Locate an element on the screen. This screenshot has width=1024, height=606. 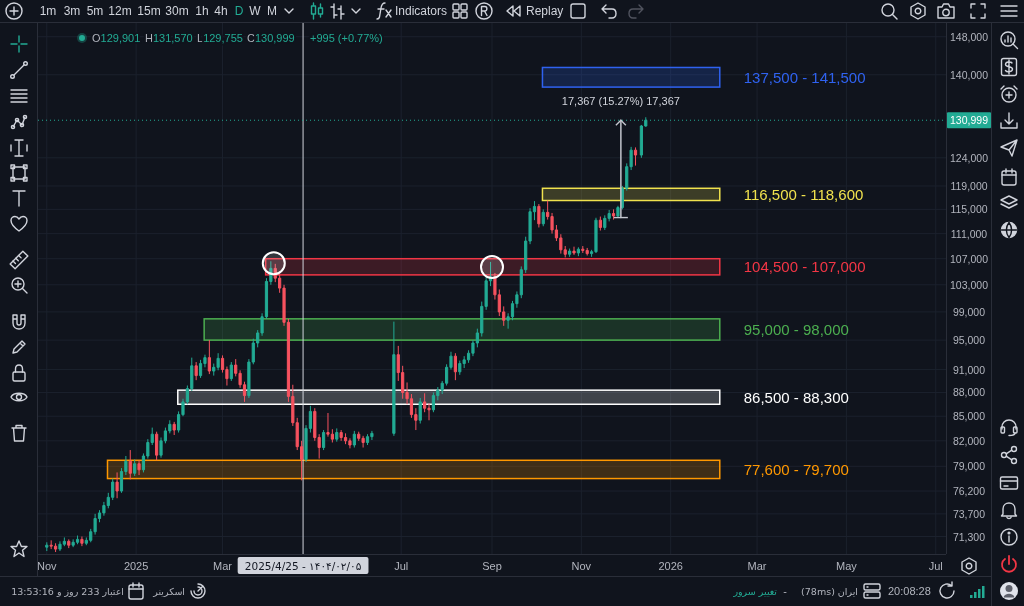
text: 15m is located at coordinates (149, 11).